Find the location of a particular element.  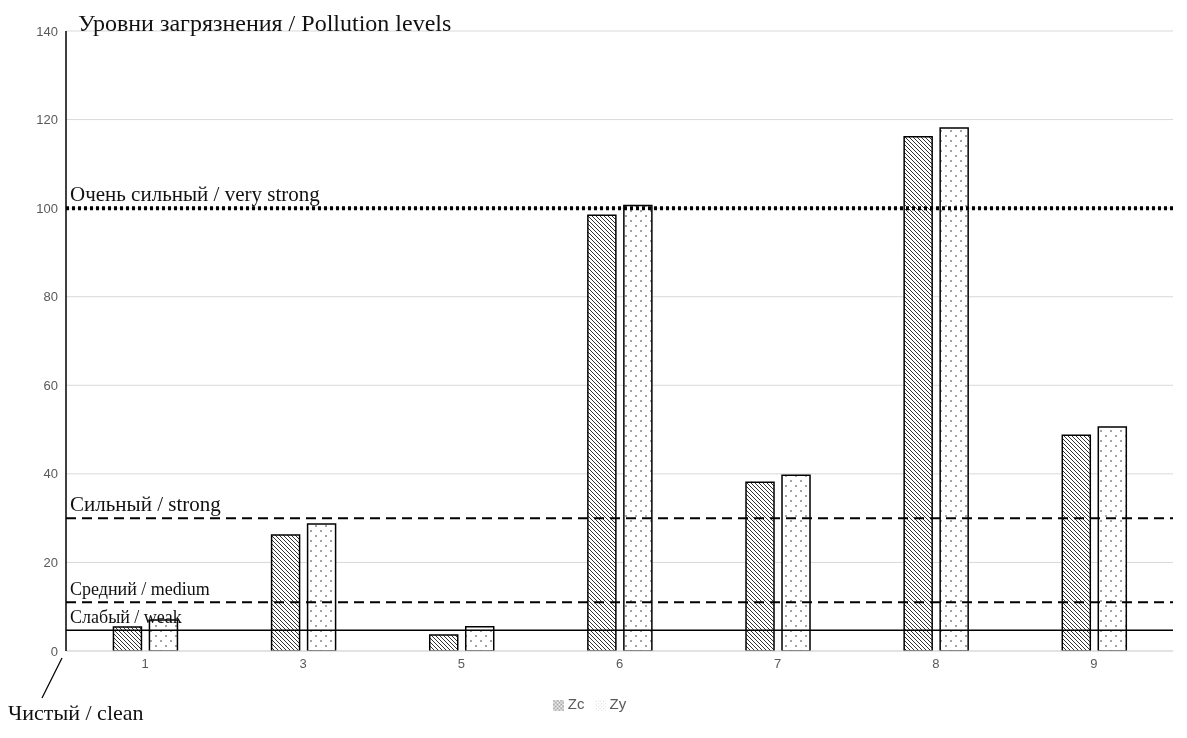

ref-line-label: Сильный / strong is located at coordinates (146, 504).